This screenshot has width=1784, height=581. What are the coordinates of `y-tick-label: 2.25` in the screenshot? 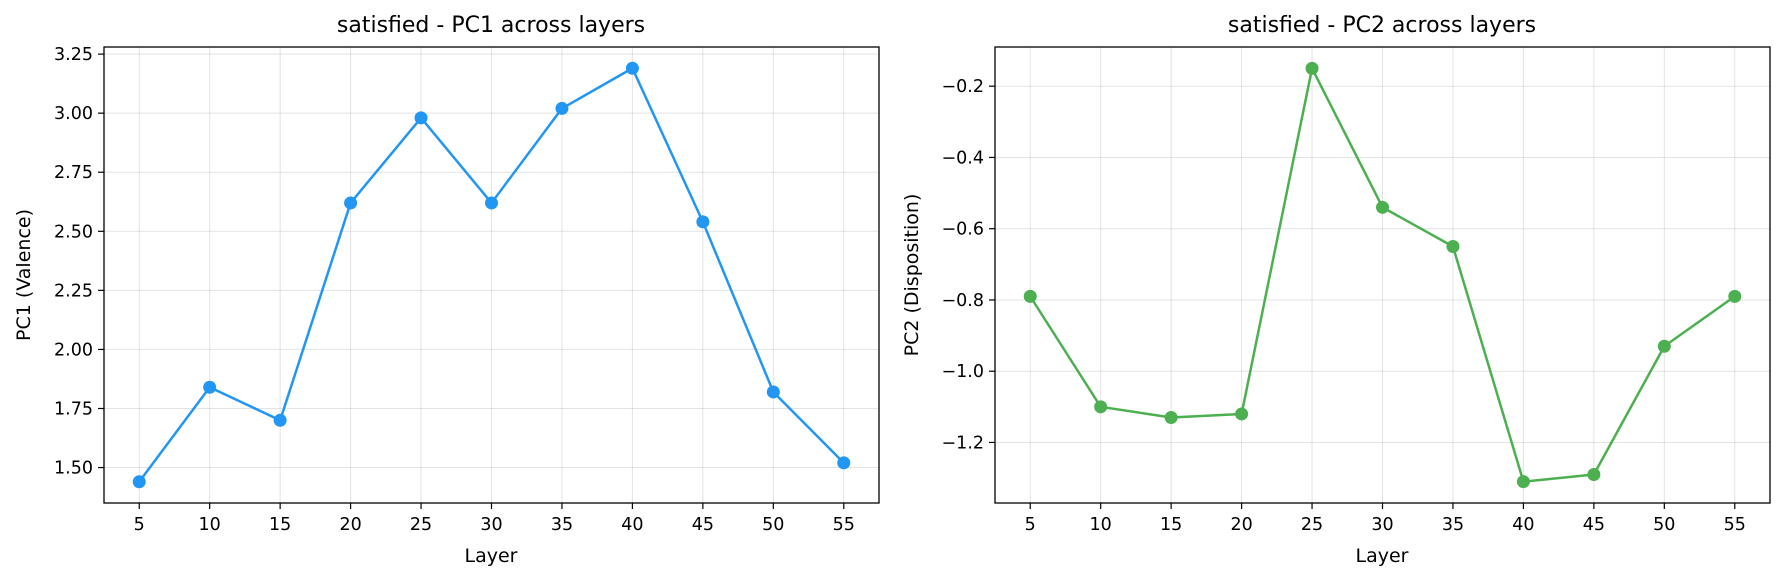 It's located at (73, 291).